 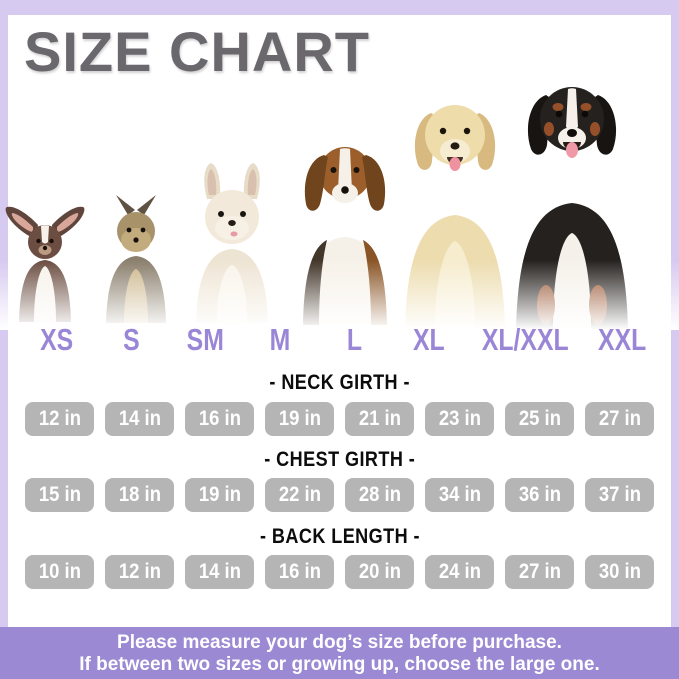 I want to click on back-length-value-s: 12 in, so click(x=139, y=572).